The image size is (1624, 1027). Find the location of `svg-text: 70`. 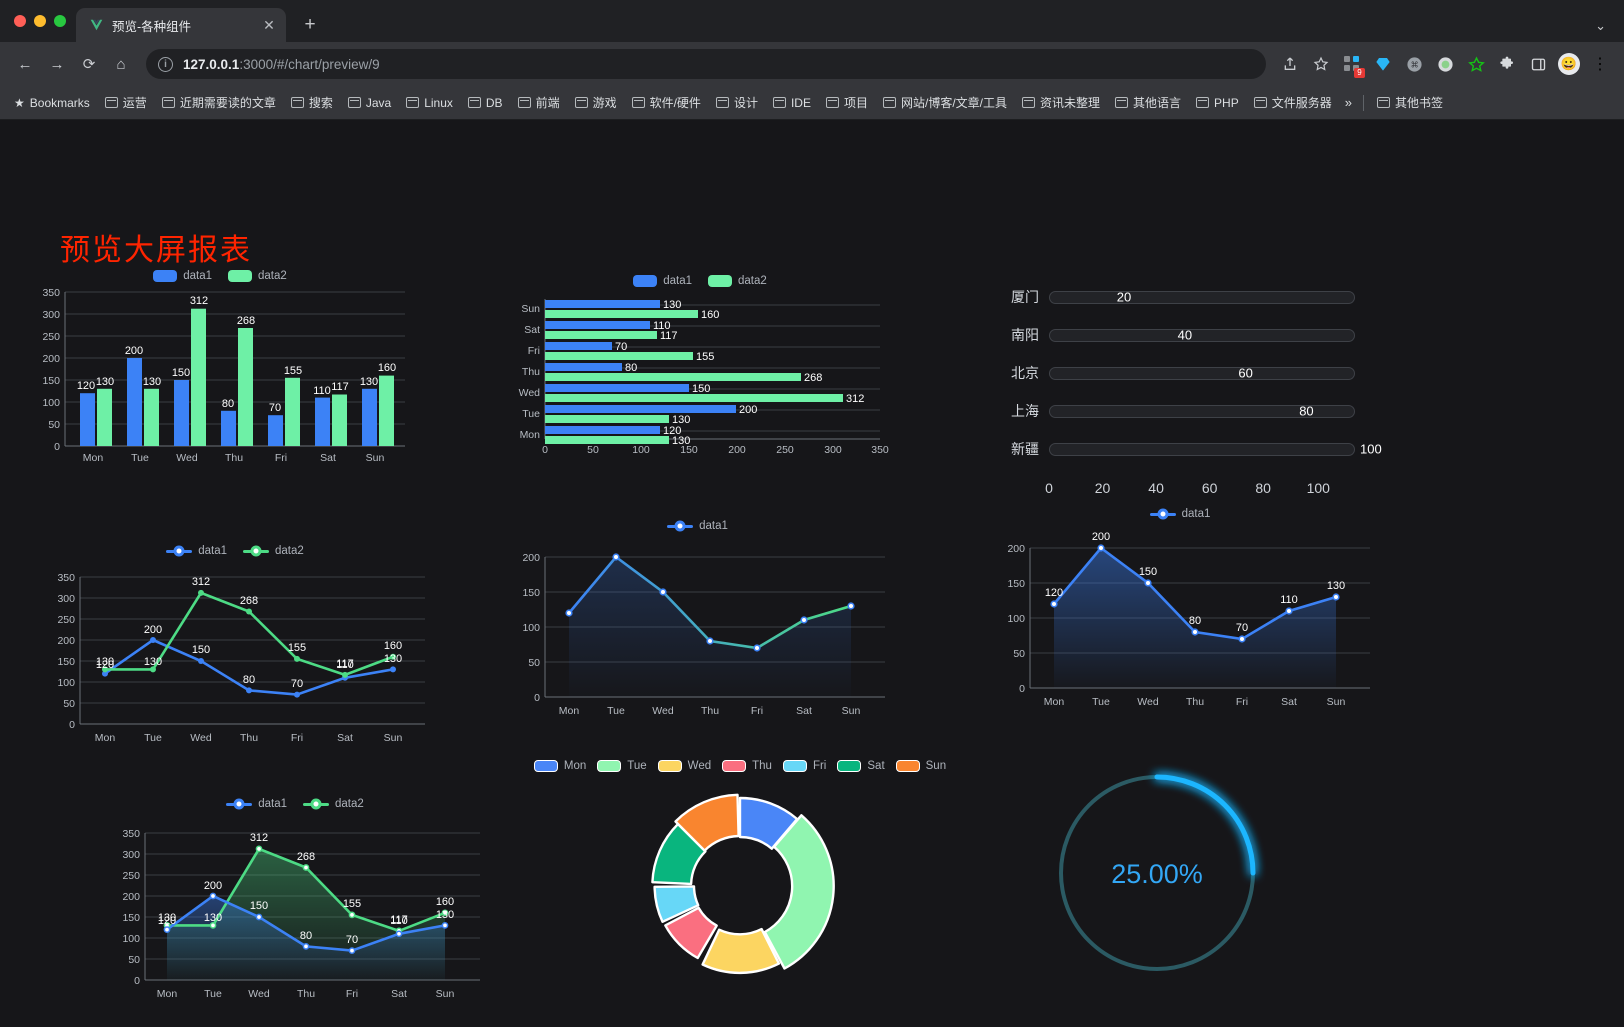

svg-text: 70 is located at coordinates (297, 684).